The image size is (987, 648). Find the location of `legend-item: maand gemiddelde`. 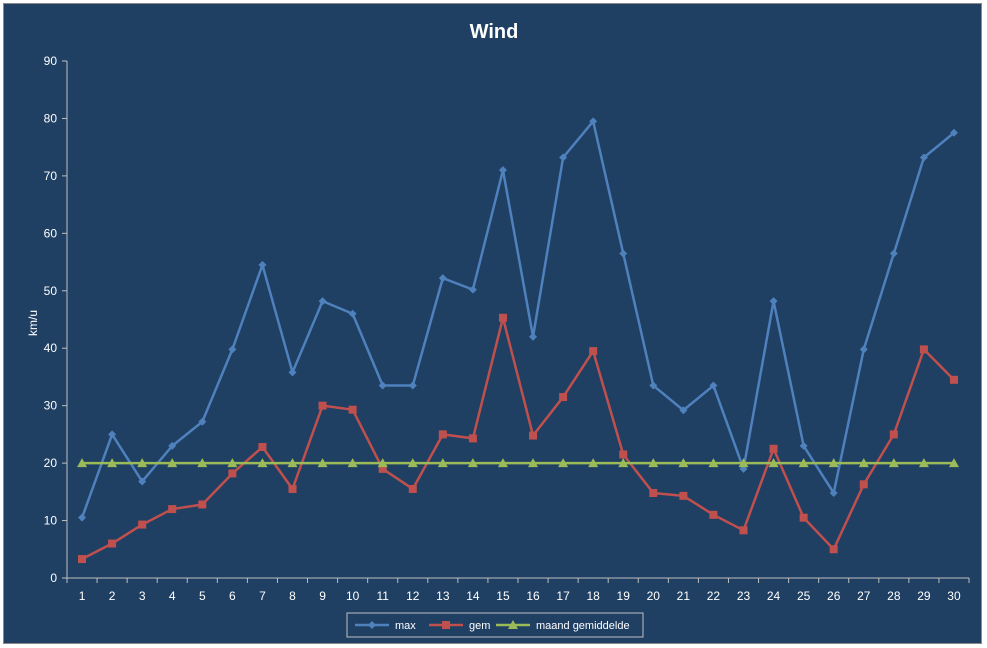

legend-item: maand gemiddelde is located at coordinates (563, 626).